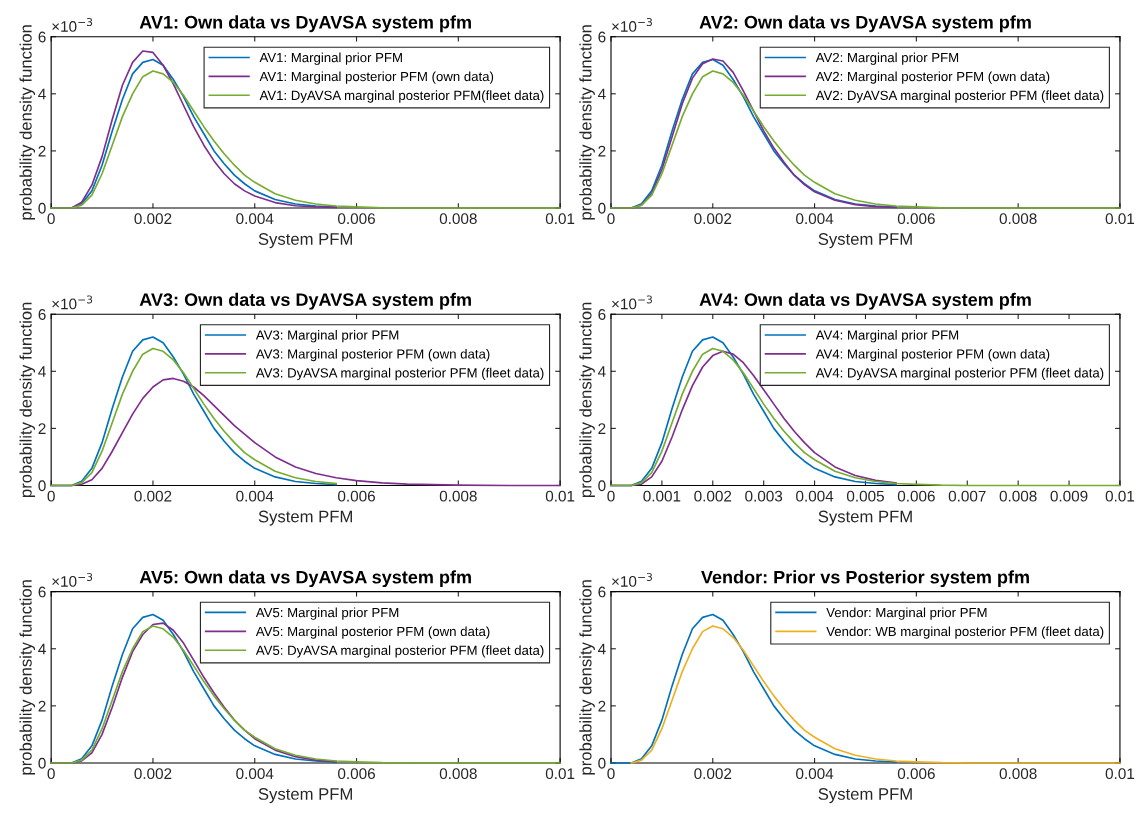 This screenshot has width=1137, height=816. What do you see at coordinates (932, 77) in the screenshot?
I see `legend-label: AV2: Marginal posterior PFM (own data)` at bounding box center [932, 77].